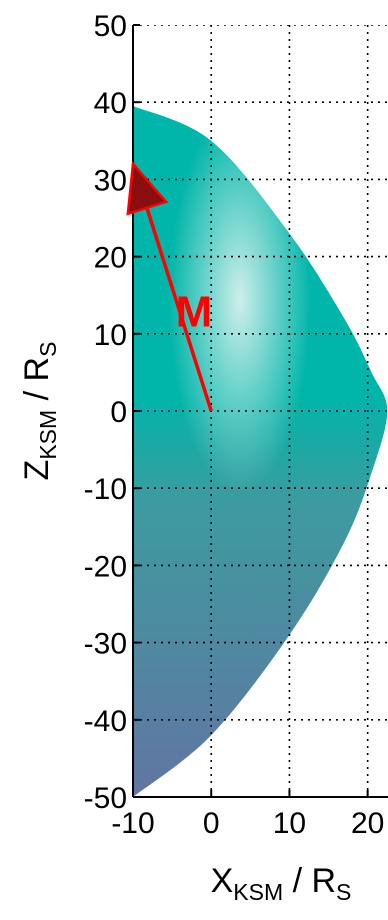  What do you see at coordinates (105, 644) in the screenshot?
I see `y-tick-label: -30` at bounding box center [105, 644].